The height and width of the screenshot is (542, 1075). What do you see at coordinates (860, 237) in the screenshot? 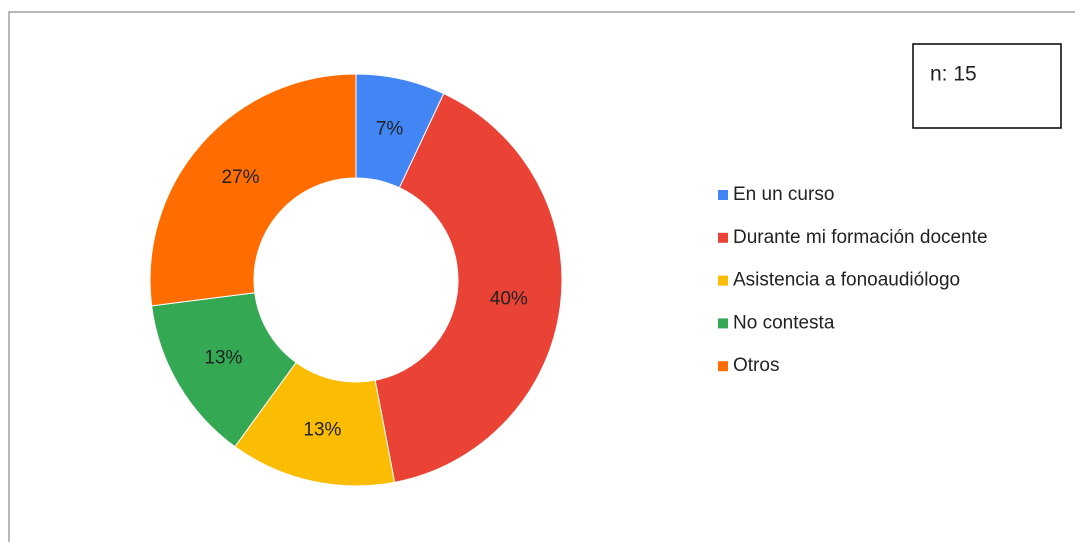
I see `legend-label: Durante mi formación docente` at bounding box center [860, 237].